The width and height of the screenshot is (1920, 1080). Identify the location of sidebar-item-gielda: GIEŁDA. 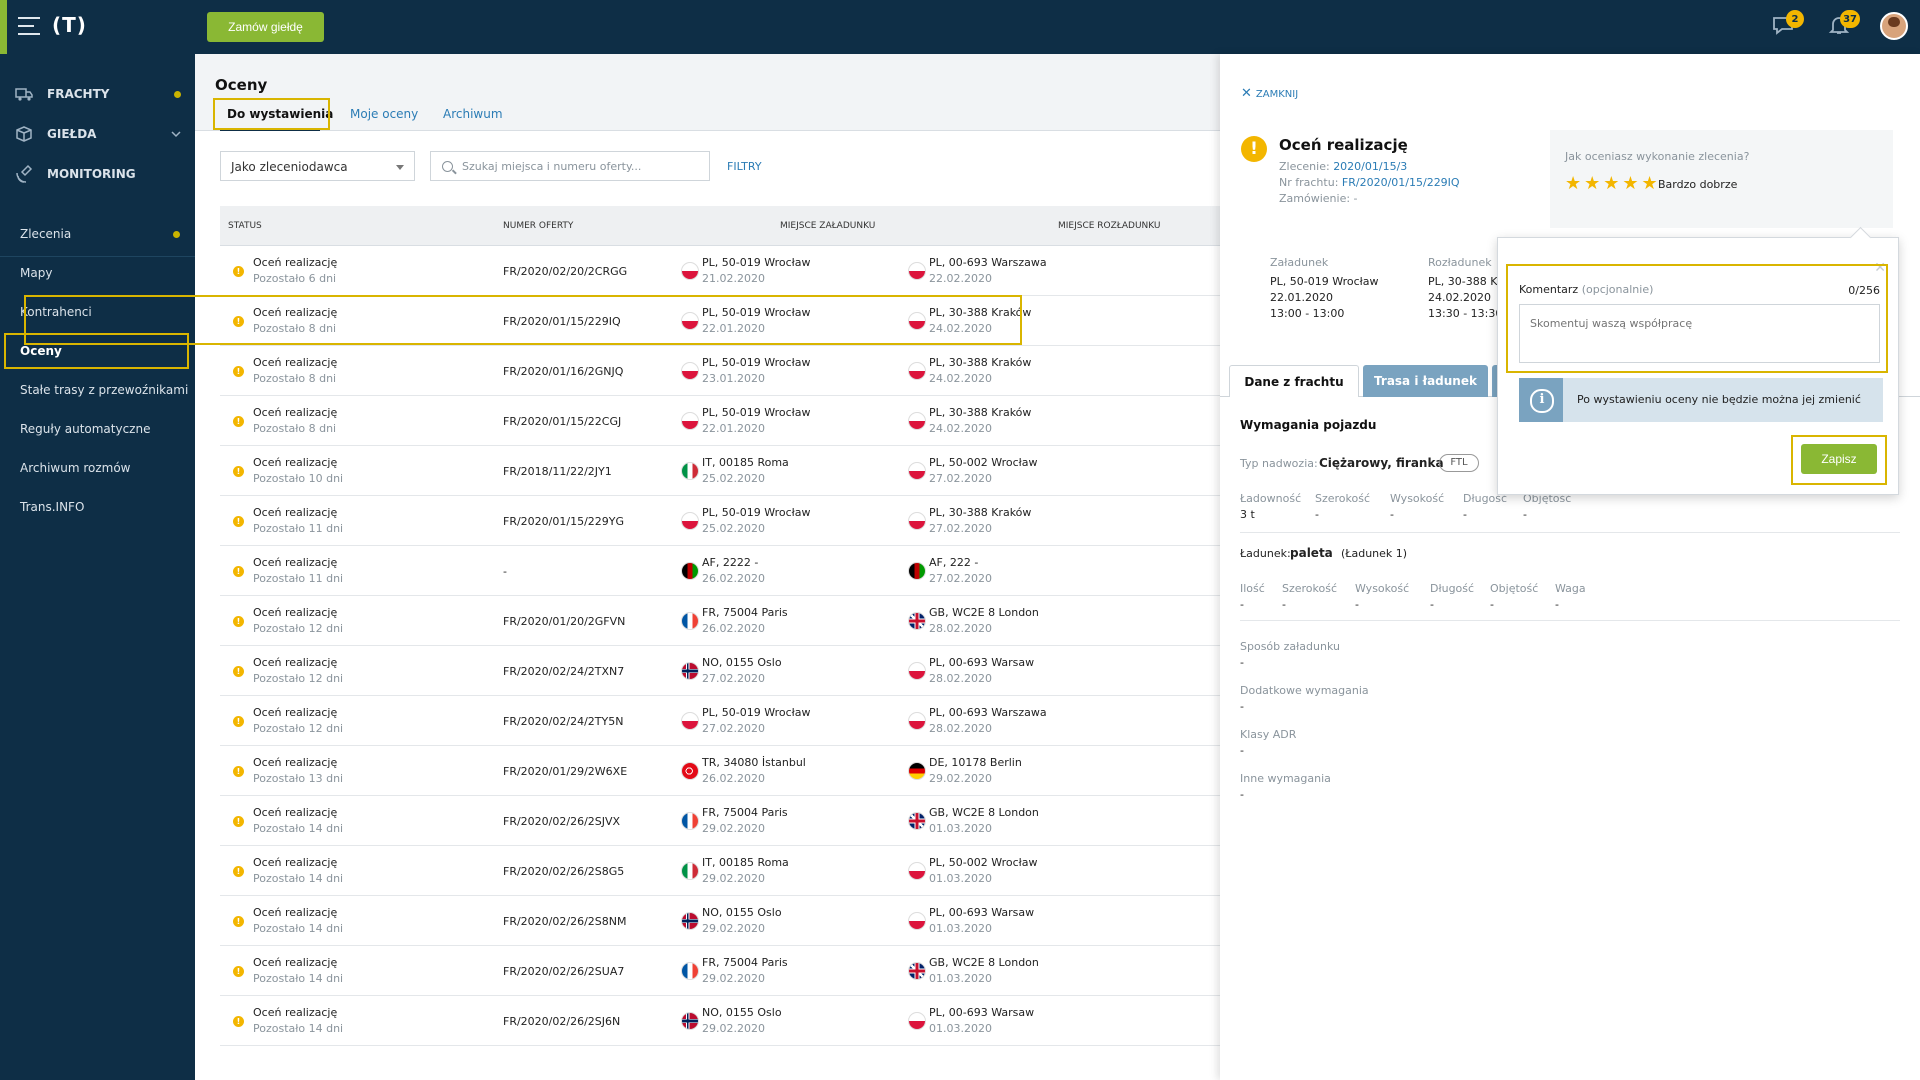
(97, 134).